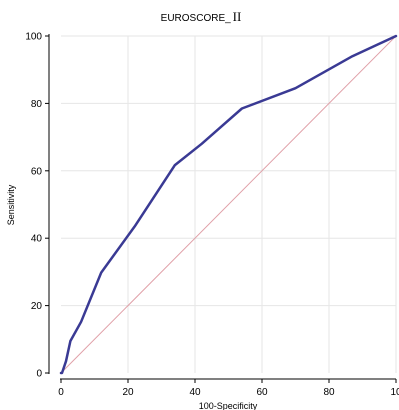  Describe the element at coordinates (394, 392) in the screenshot. I see `x-tick-label-5: 10` at that location.